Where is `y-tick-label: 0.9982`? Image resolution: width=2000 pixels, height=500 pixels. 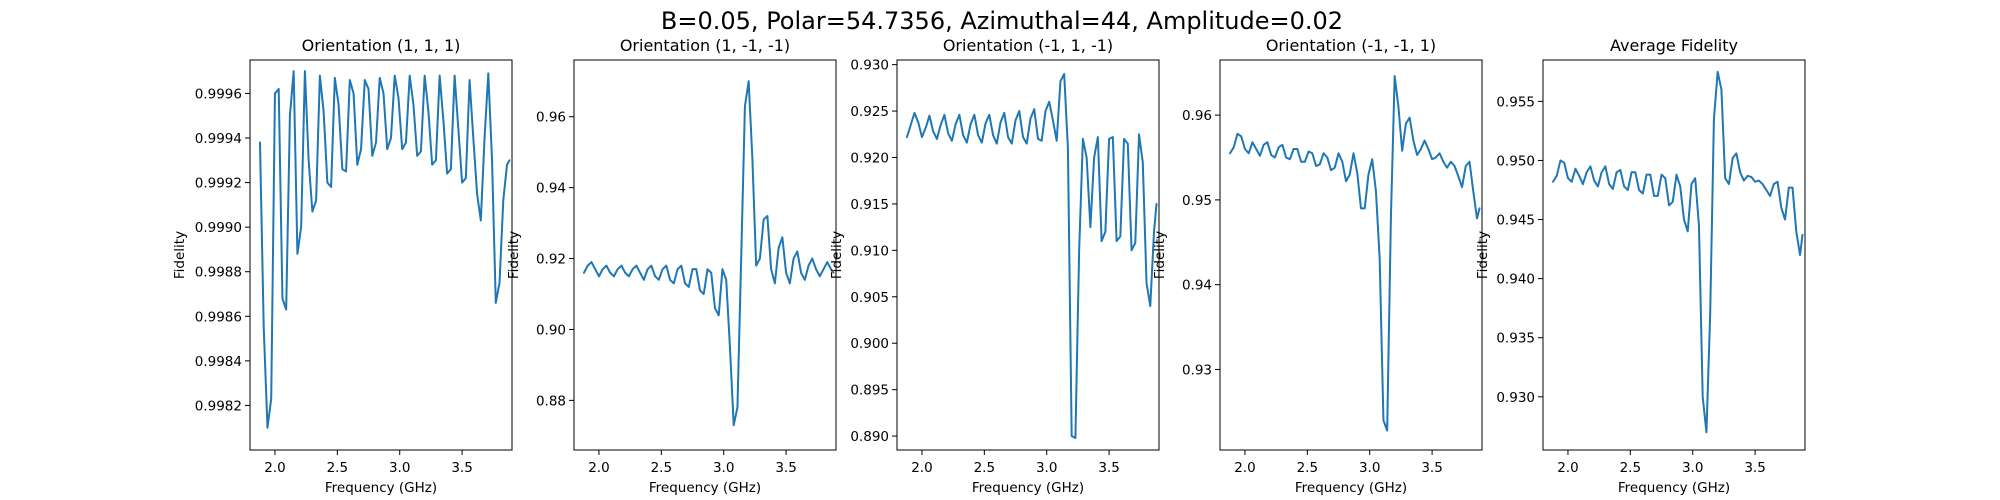 y-tick-label: 0.9982 is located at coordinates (218, 406).